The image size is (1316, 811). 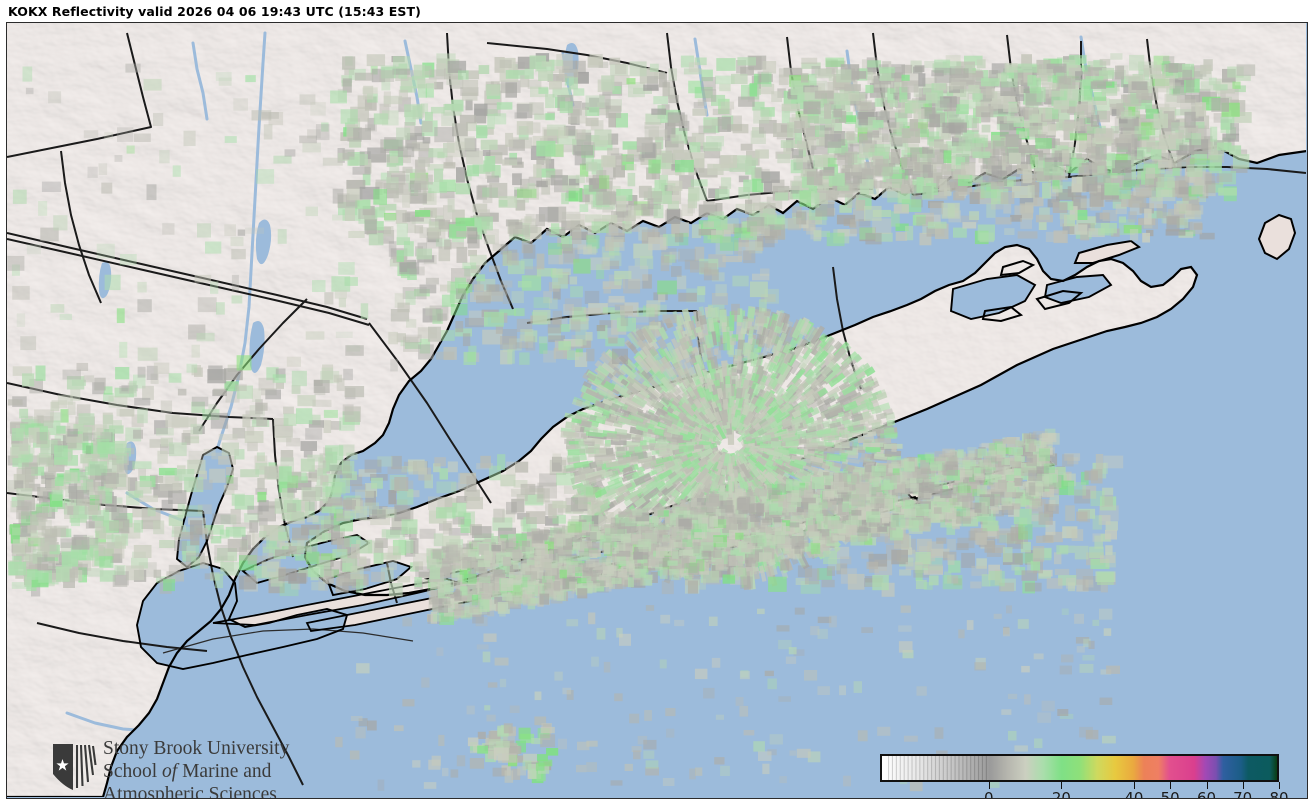 I want to click on lake, so click(x=257, y=347).